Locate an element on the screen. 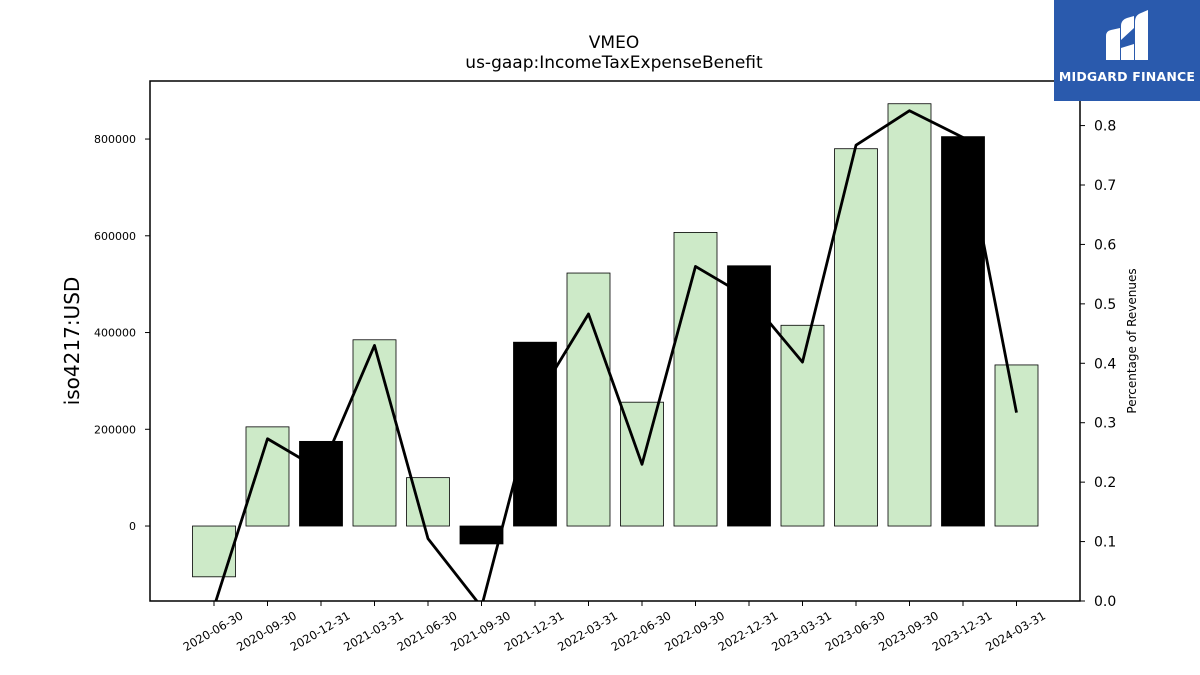  logo-text: MIDGARD FINANCE is located at coordinates (1127, 76).